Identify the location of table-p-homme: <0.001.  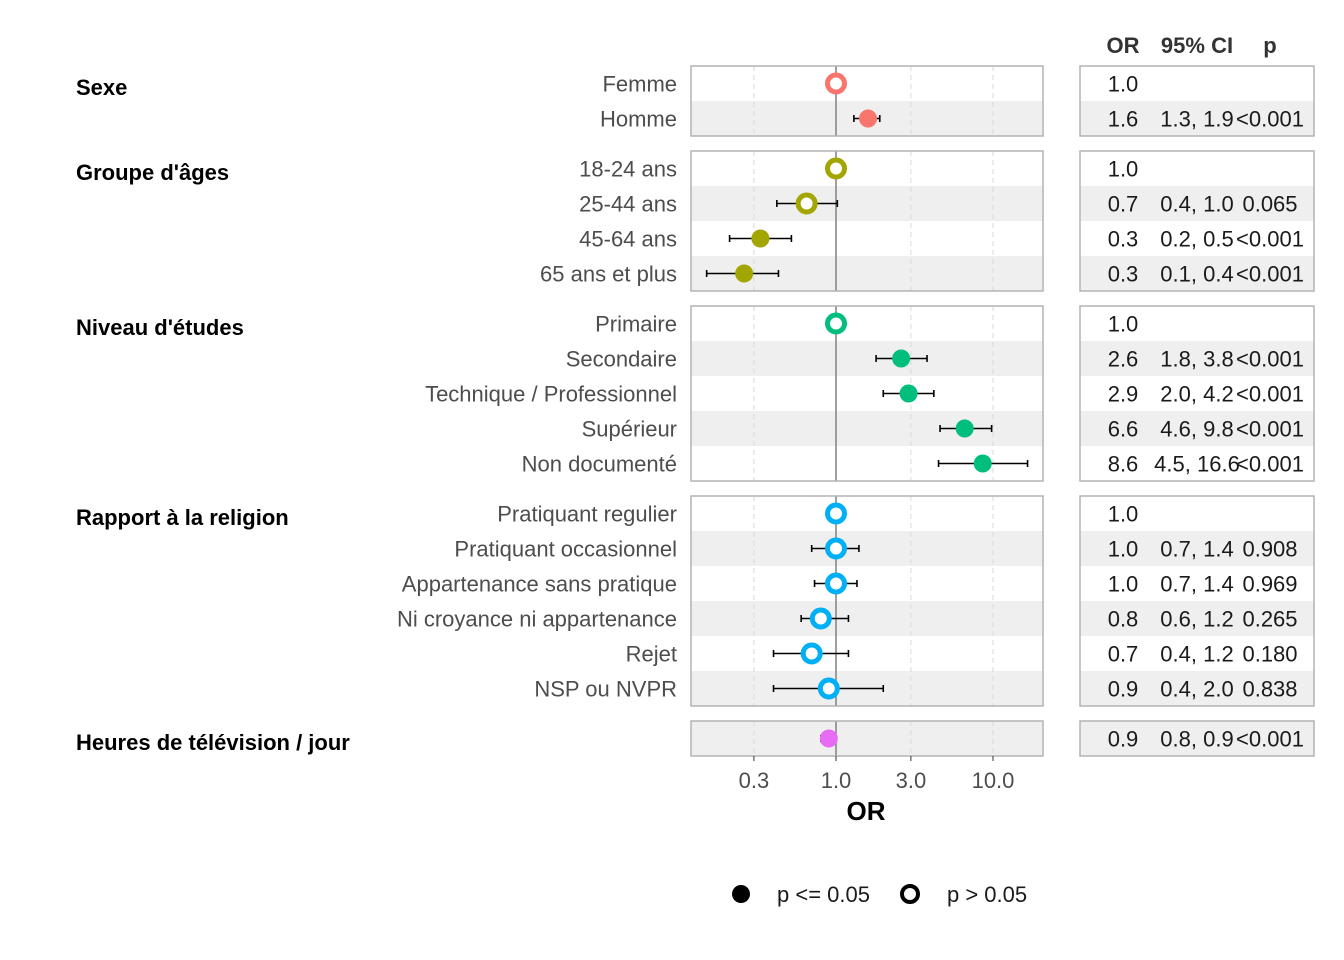
(1270, 119).